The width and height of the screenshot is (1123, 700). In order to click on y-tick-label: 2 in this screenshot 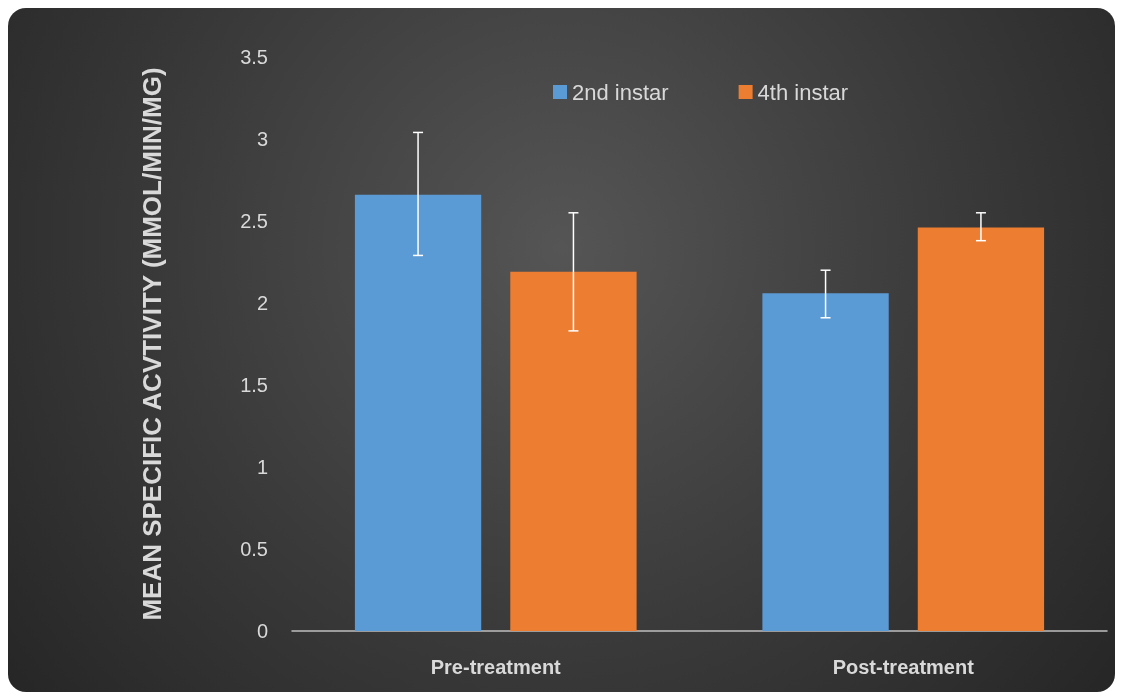, I will do `click(262, 303)`.